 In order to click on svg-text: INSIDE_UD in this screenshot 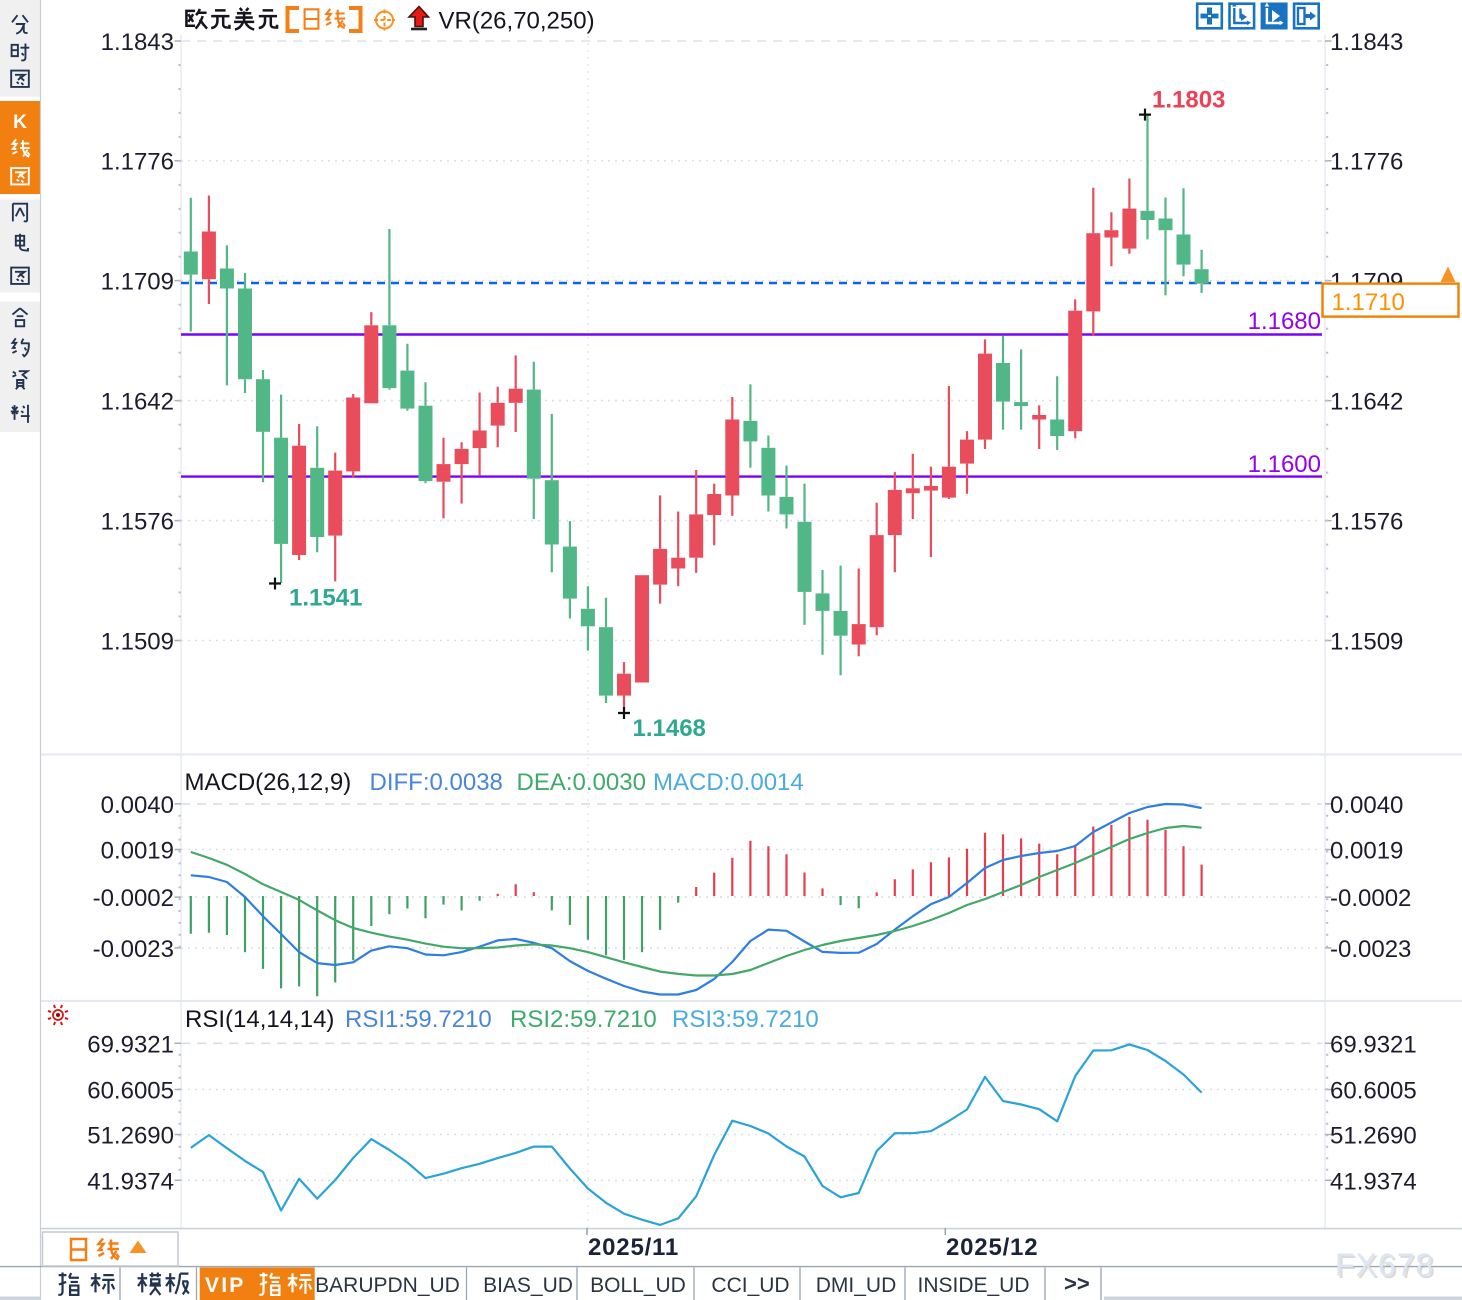, I will do `click(973, 1285)`.